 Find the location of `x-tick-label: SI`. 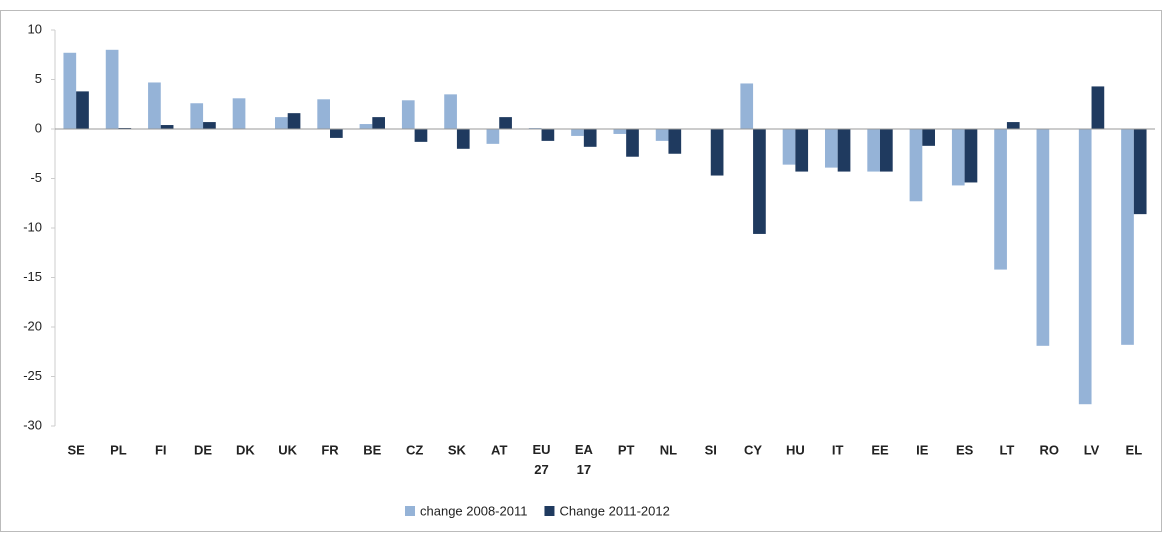

x-tick-label: SI is located at coordinates (711, 449).